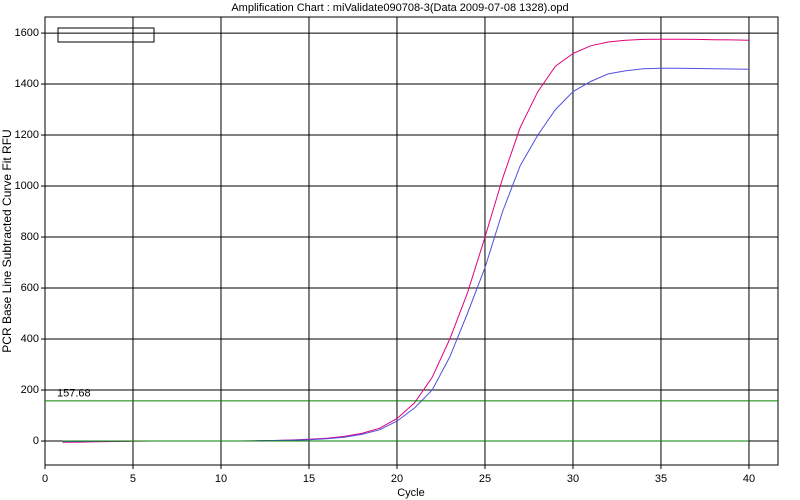 The height and width of the screenshot is (500, 800). I want to click on y-tick-label: 200, so click(30, 390).